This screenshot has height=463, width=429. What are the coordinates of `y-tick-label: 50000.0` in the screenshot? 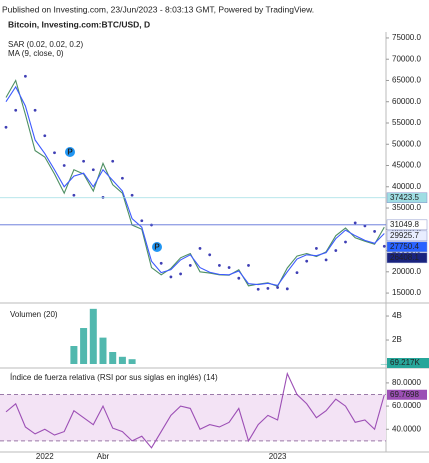 It's located at (406, 143).